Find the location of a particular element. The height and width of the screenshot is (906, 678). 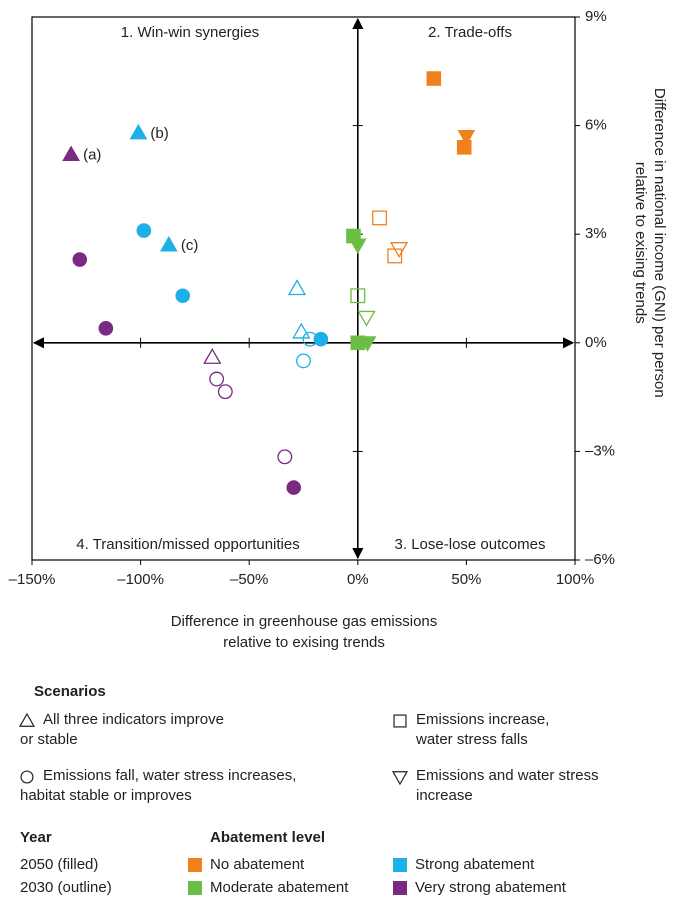

legend-label: 2050 (filled) is located at coordinates (59, 864).